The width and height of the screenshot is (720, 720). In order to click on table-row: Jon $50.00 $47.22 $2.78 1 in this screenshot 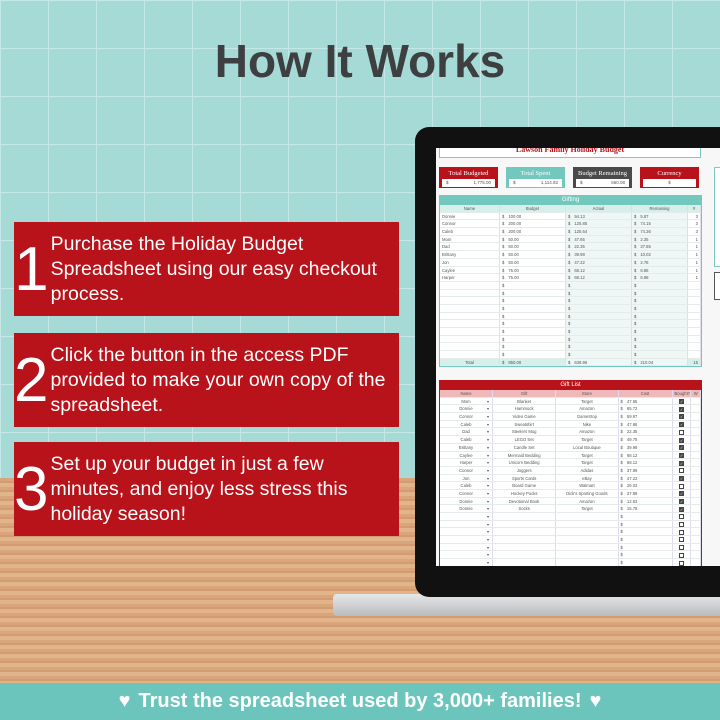, I will do `click(570, 262)`.